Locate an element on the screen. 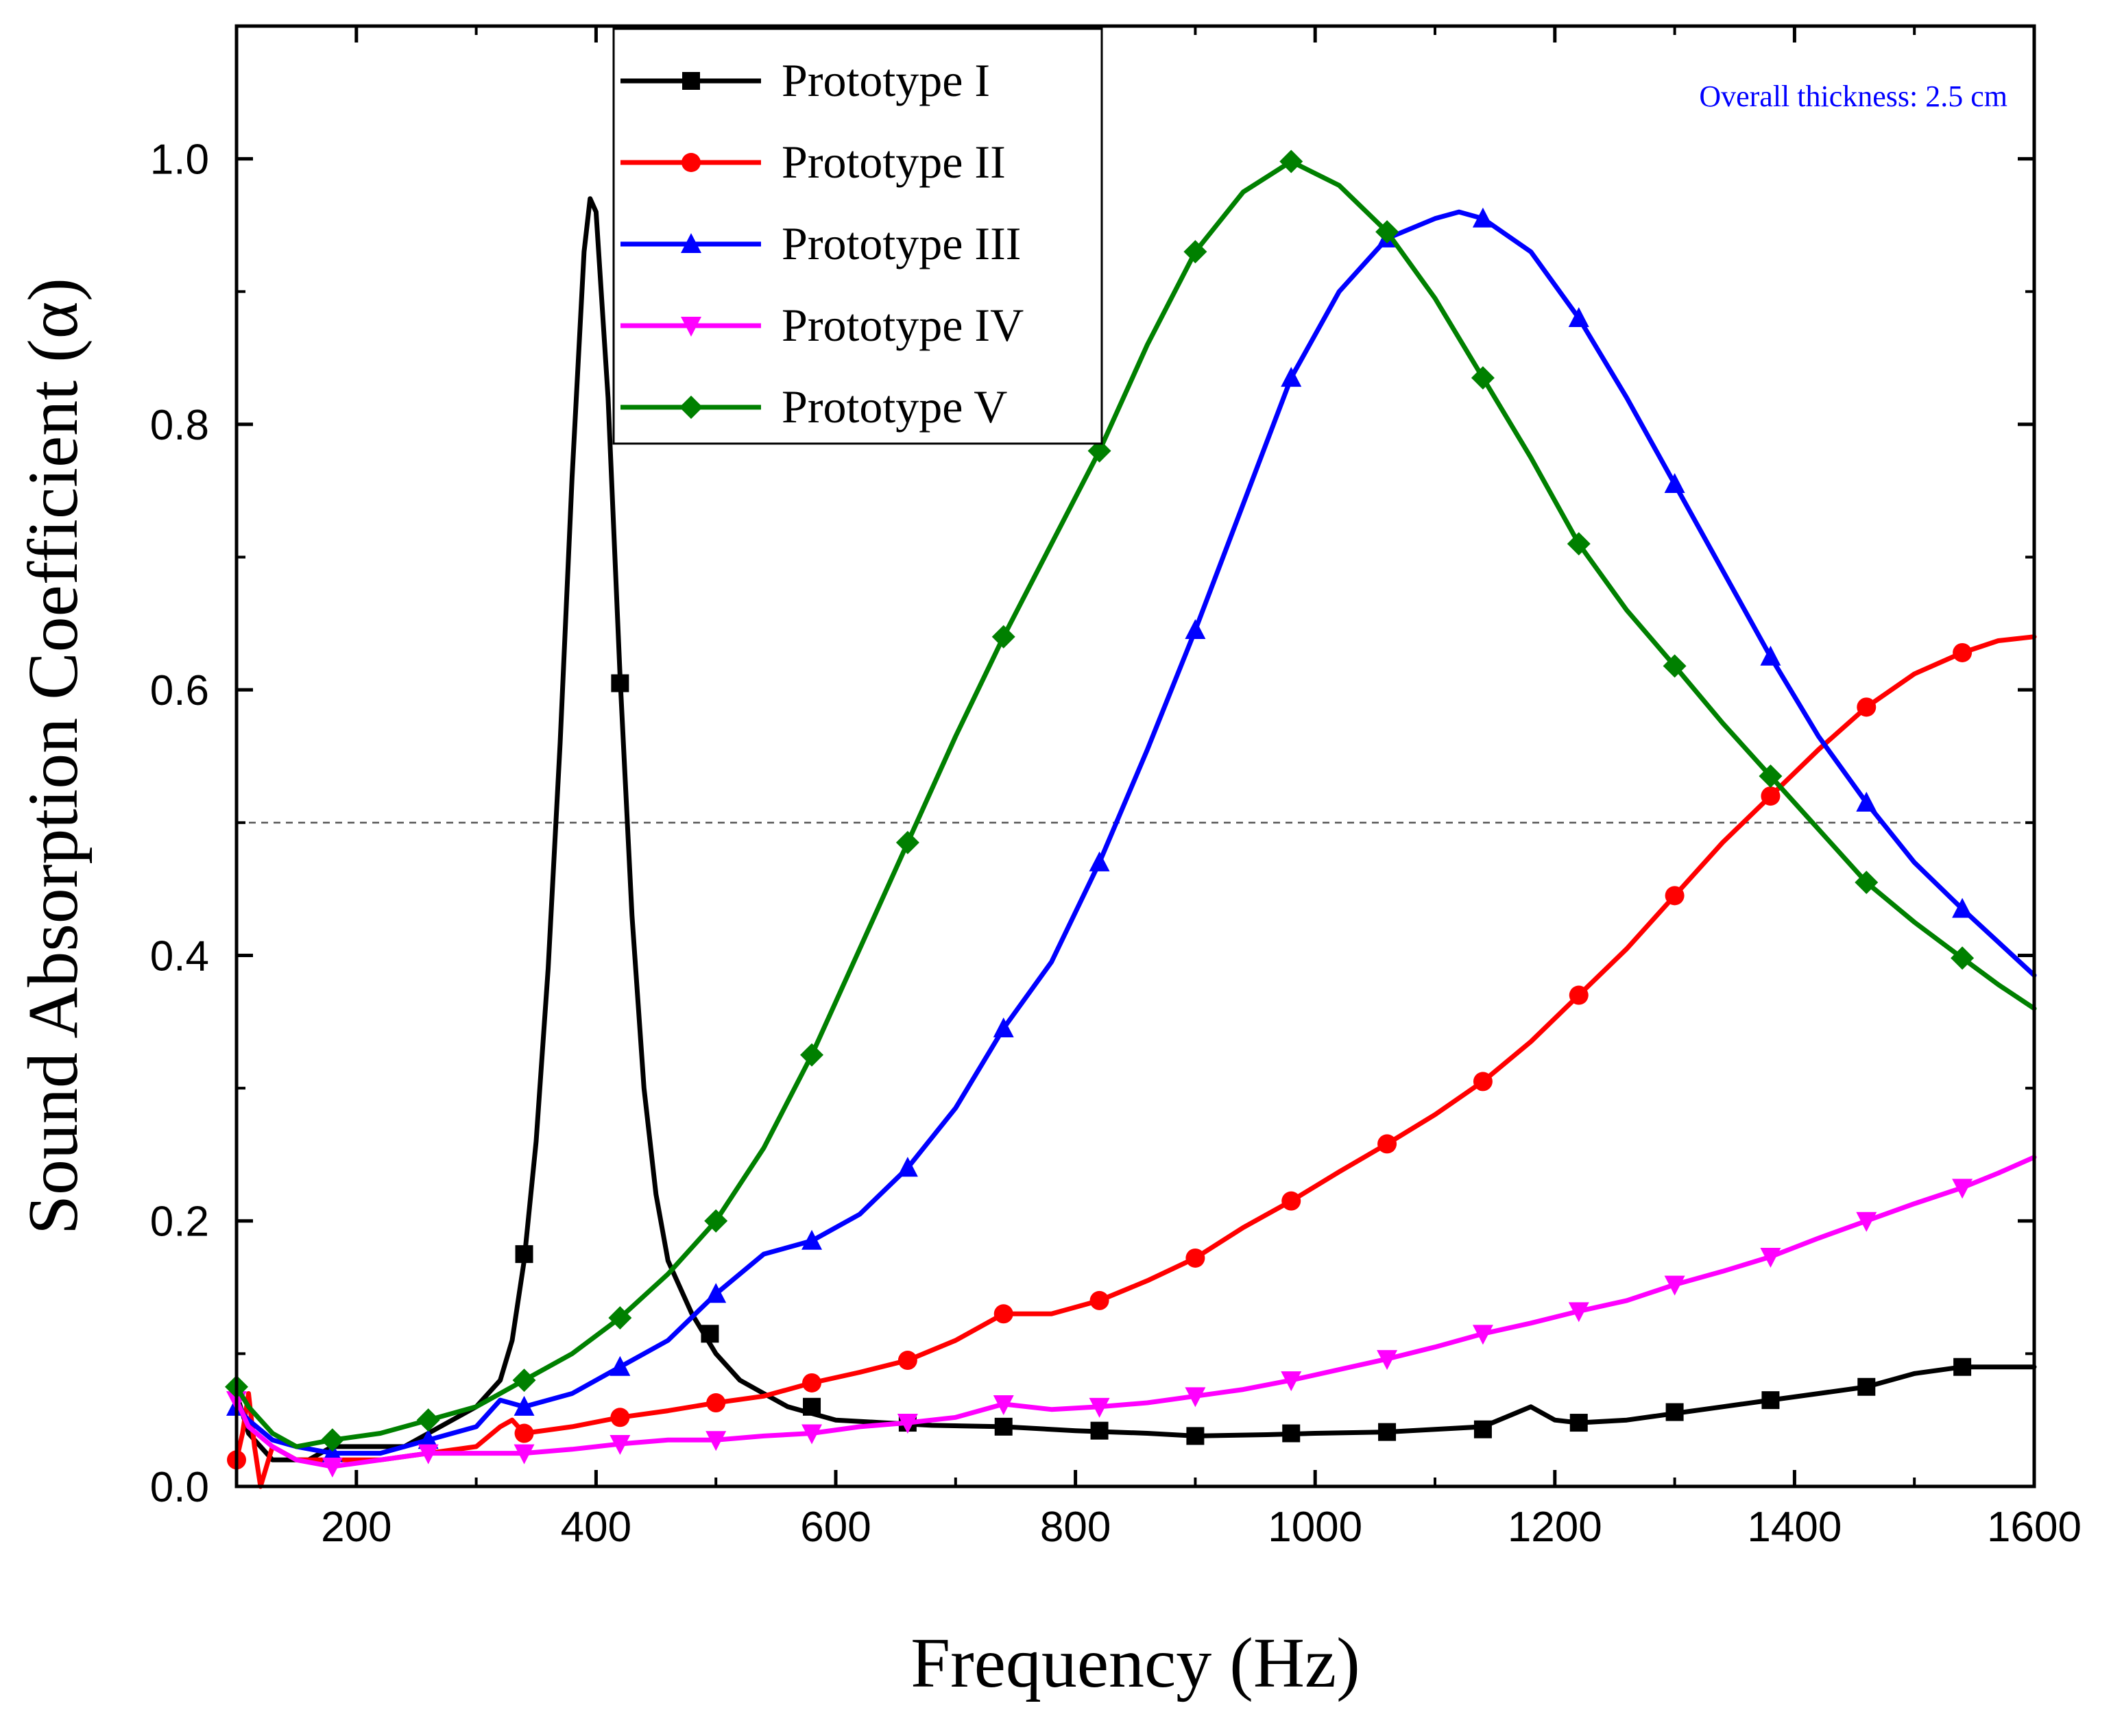  legend-label: Prototype IV is located at coordinates (903, 325).